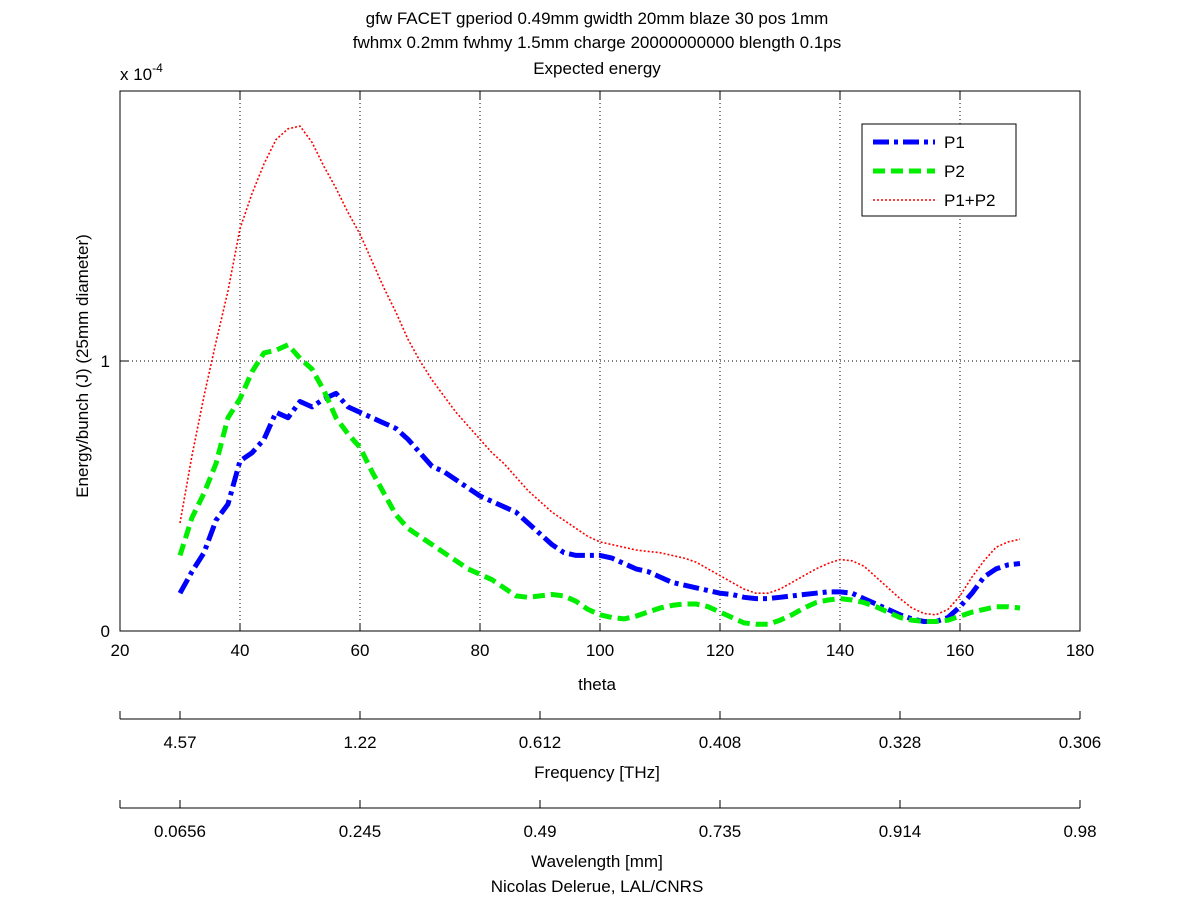 The width and height of the screenshot is (1200, 901). I want to click on y-multiplier-exponent: -4, so click(157, 68).